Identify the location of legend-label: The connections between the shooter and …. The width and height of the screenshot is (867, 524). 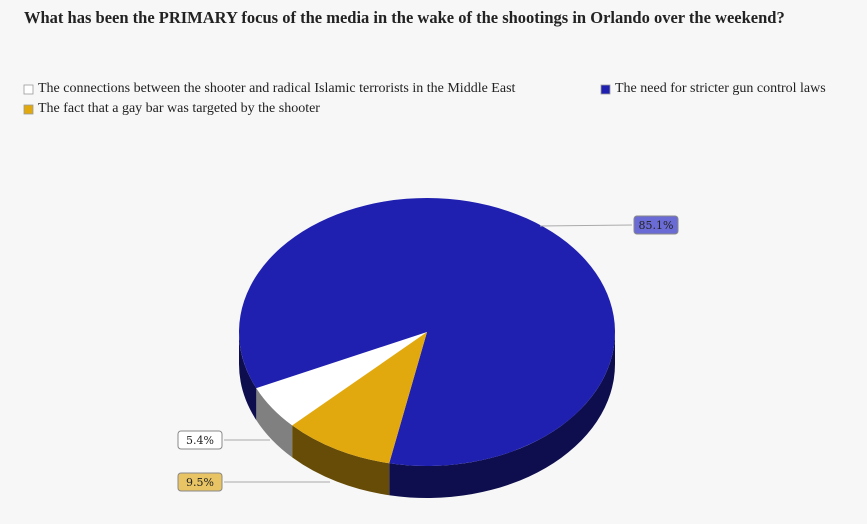
(277, 88).